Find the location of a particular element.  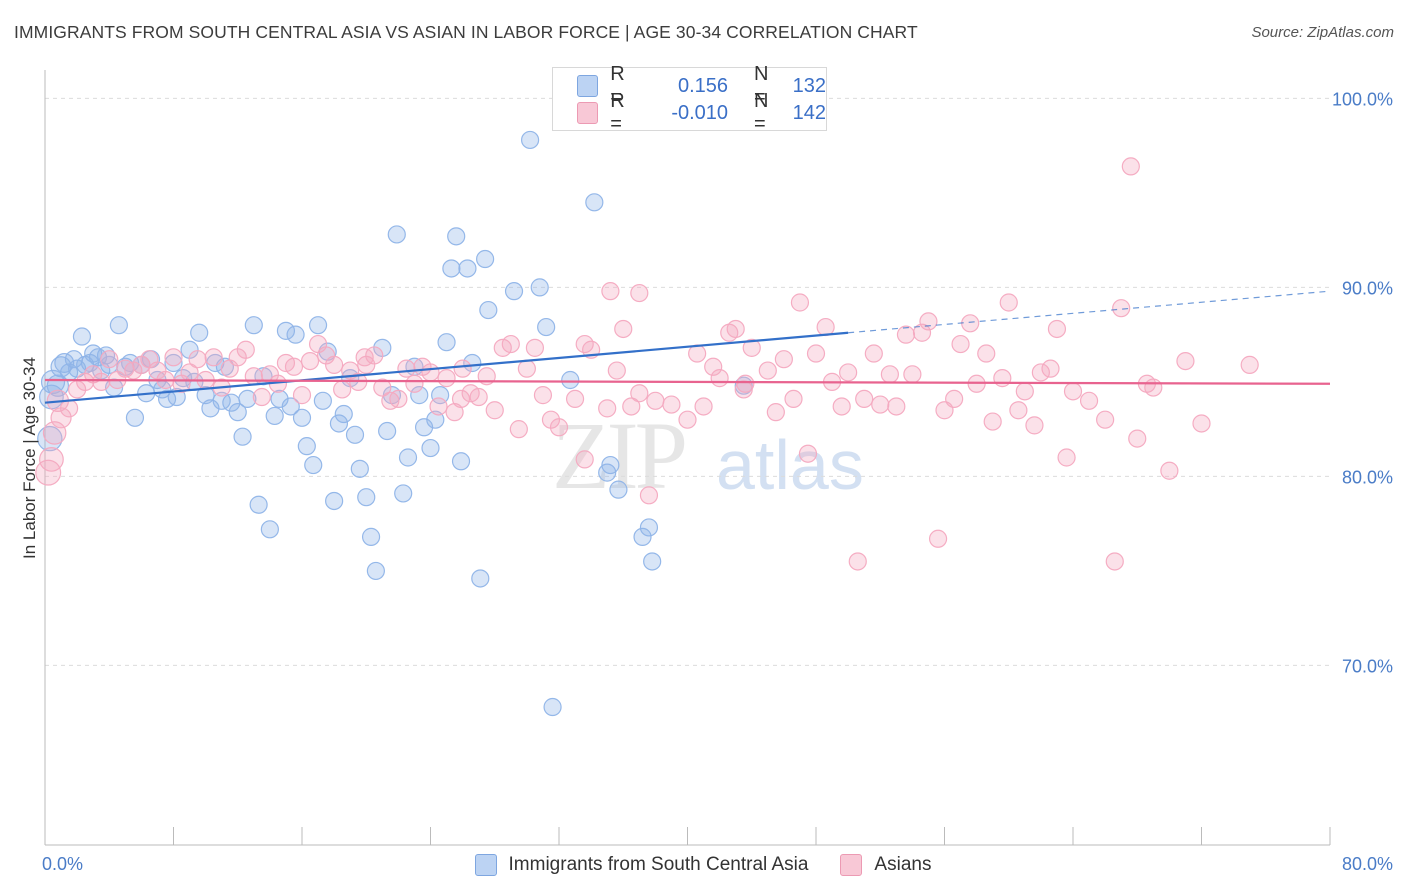

watermark-atlas: atlas is located at coordinates (790, 465).